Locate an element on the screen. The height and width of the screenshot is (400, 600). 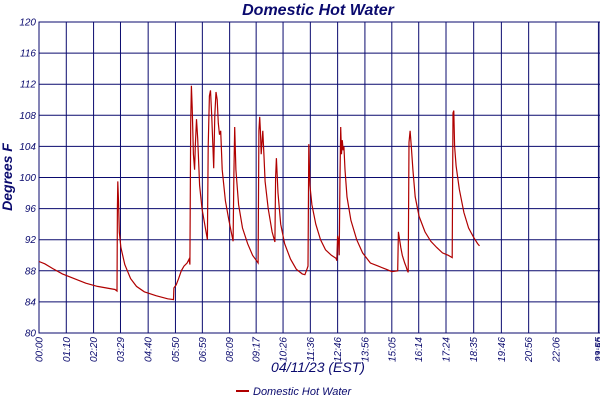
x-tick-label: 05:50 is located at coordinates (176, 349).